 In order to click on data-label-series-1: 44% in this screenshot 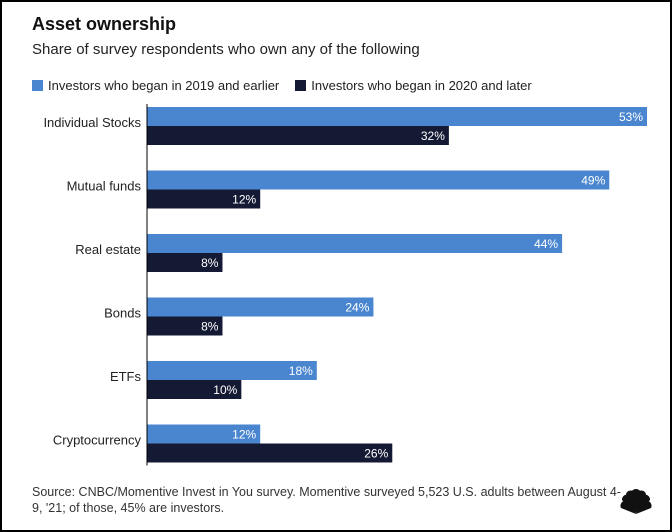, I will do `click(546, 244)`.